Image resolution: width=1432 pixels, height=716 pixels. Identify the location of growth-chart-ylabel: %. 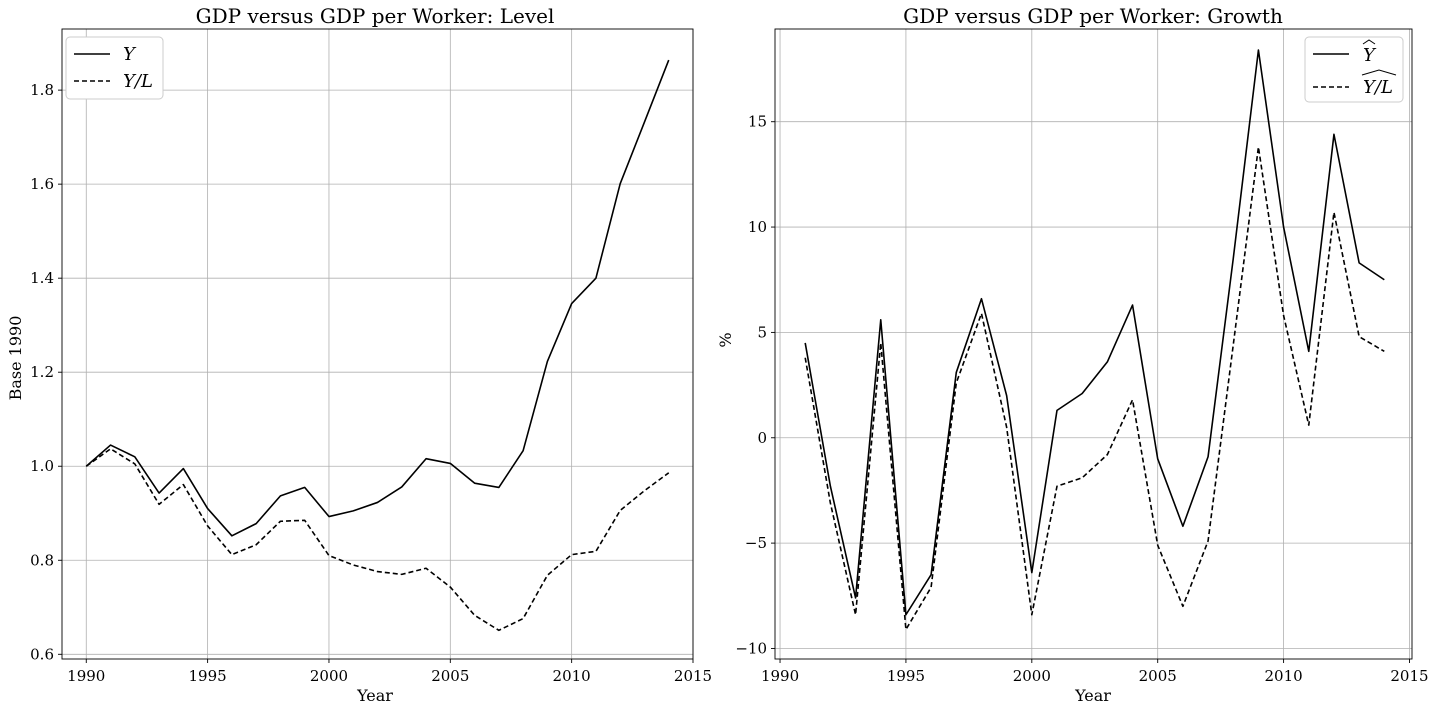
(725, 339).